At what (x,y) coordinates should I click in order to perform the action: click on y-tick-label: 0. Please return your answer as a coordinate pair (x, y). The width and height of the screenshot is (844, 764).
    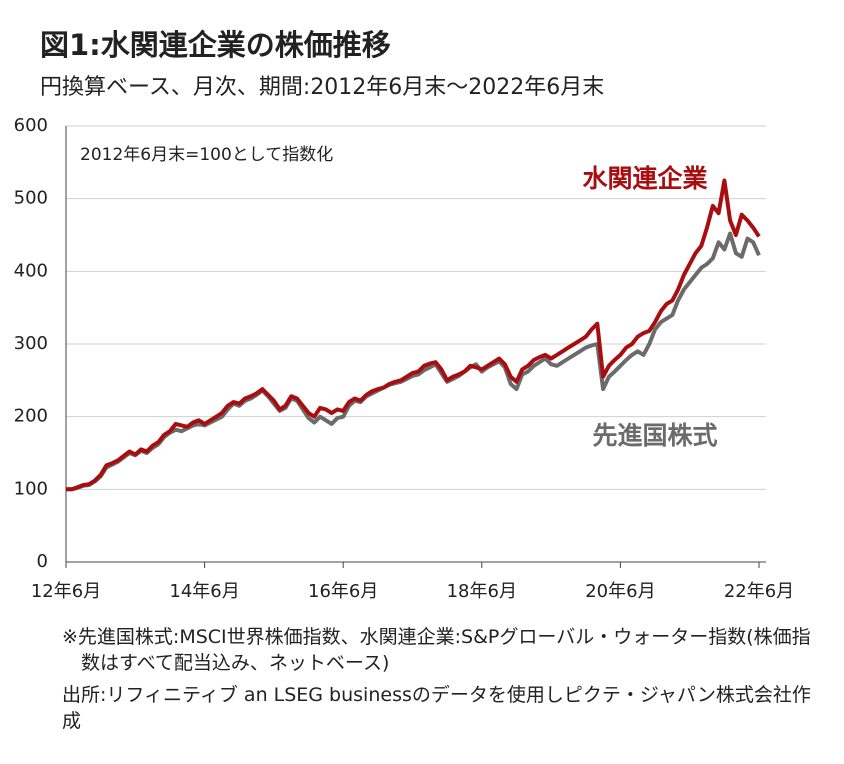
    Looking at the image, I should click on (42, 561).